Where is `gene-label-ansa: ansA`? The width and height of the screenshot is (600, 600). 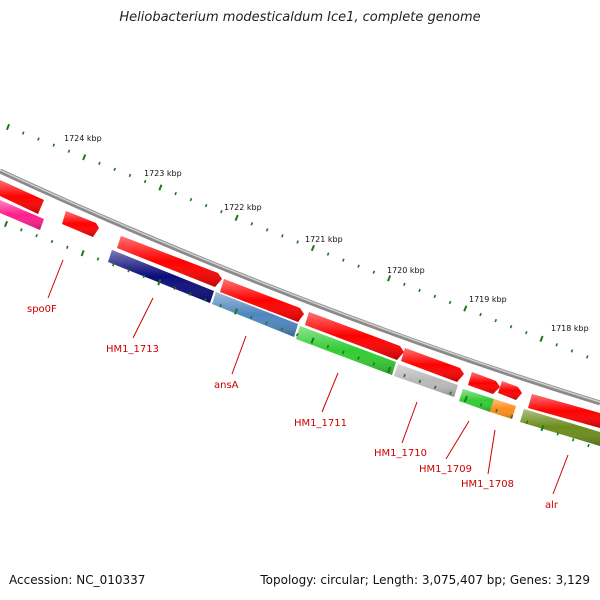 gene-label-ansa: ansA is located at coordinates (226, 385).